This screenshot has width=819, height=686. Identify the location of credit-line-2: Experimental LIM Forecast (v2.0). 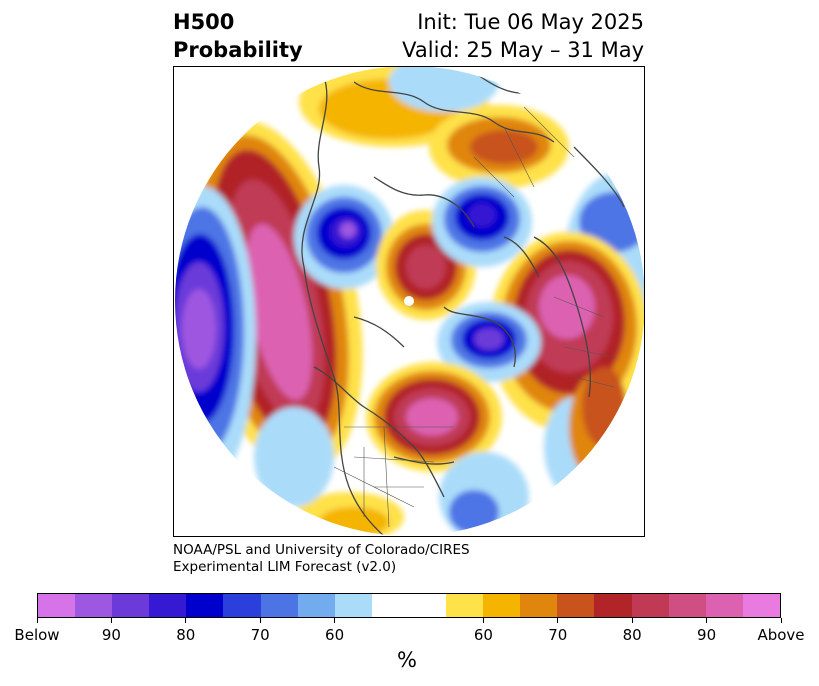
(285, 567).